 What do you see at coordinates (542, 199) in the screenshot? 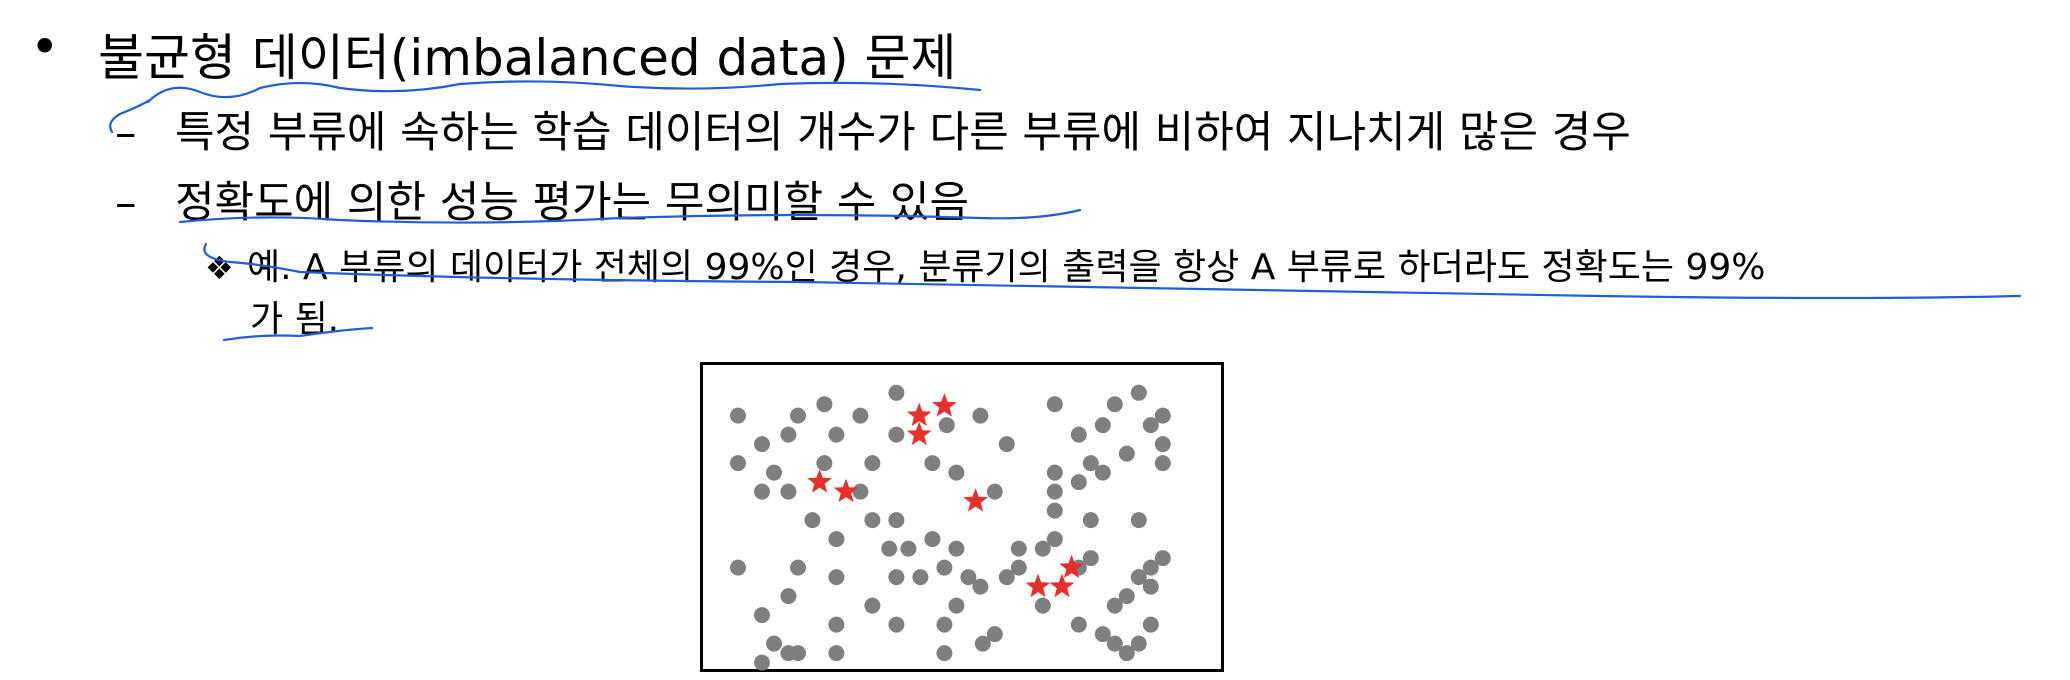
I see `sub-item-accuracy: – 정확도에 의한 성능 평가는 무의미할 수 있음` at bounding box center [542, 199].